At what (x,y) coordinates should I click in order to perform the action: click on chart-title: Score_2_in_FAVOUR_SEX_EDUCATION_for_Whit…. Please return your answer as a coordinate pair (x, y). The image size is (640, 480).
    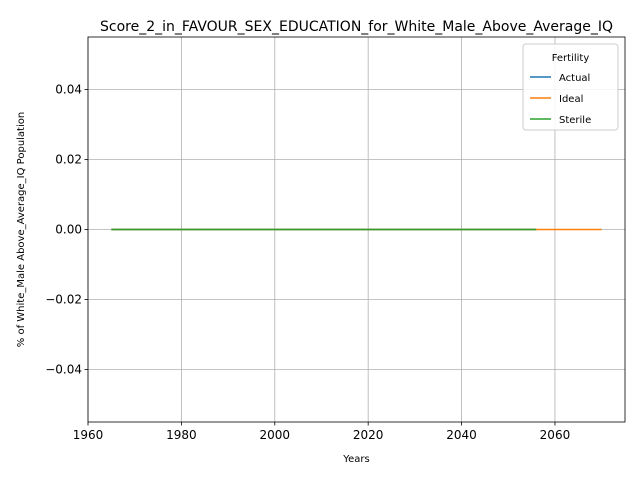
    Looking at the image, I should click on (356, 27).